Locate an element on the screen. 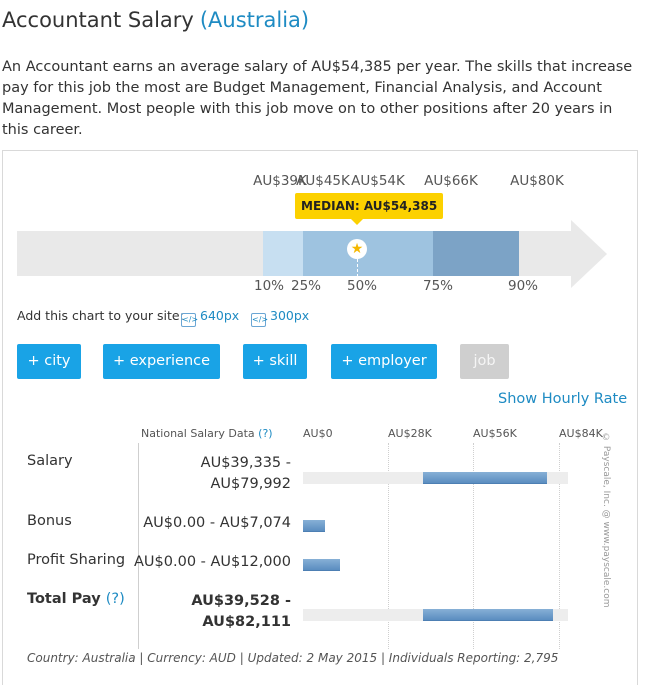 The height and width of the screenshot is (685, 648). axis-label: AU$56K is located at coordinates (495, 433).